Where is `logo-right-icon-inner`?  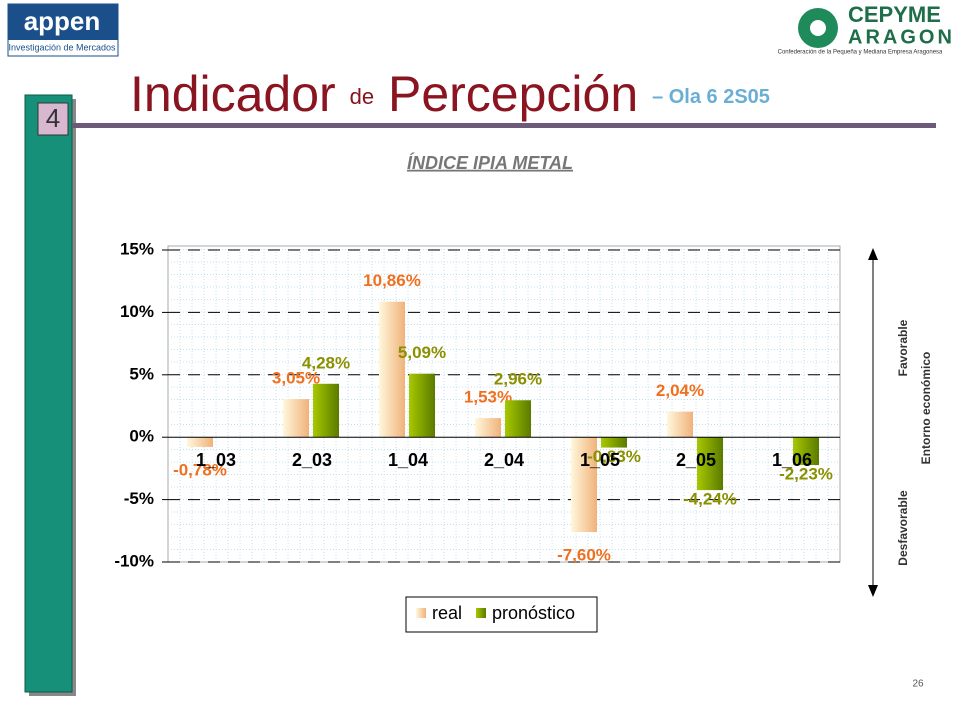
logo-right-icon-inner is located at coordinates (818, 28).